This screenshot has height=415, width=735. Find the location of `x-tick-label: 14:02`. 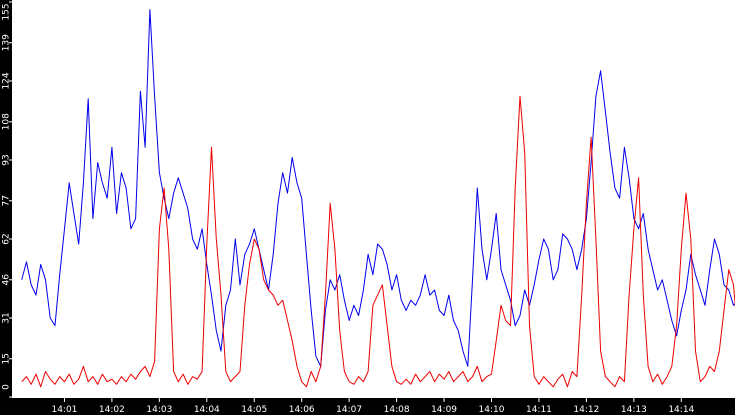

x-tick-label: 14:02 is located at coordinates (112, 410).